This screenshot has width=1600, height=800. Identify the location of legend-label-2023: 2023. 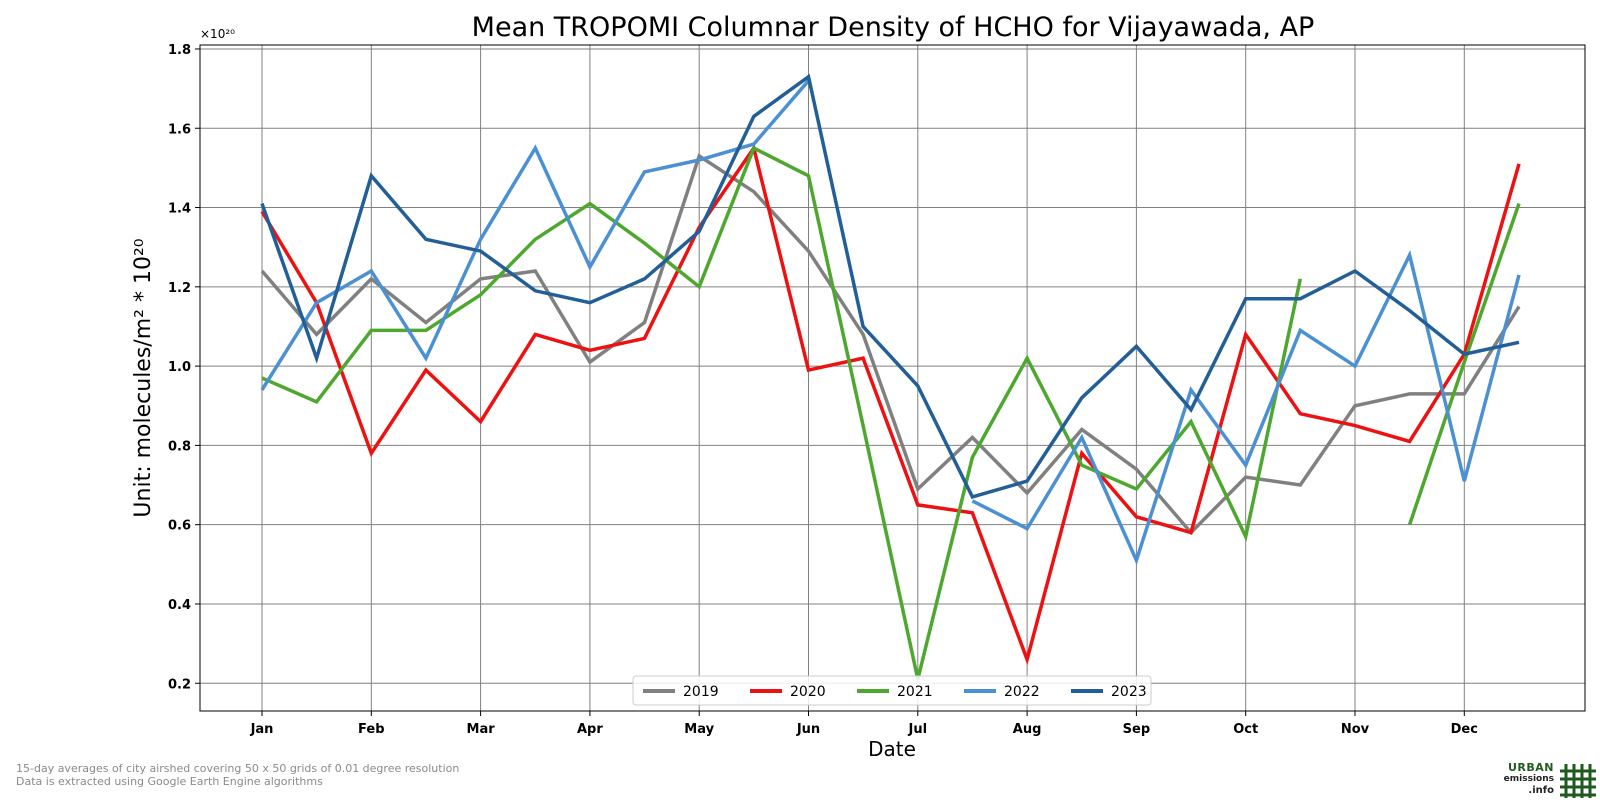
(1129, 692).